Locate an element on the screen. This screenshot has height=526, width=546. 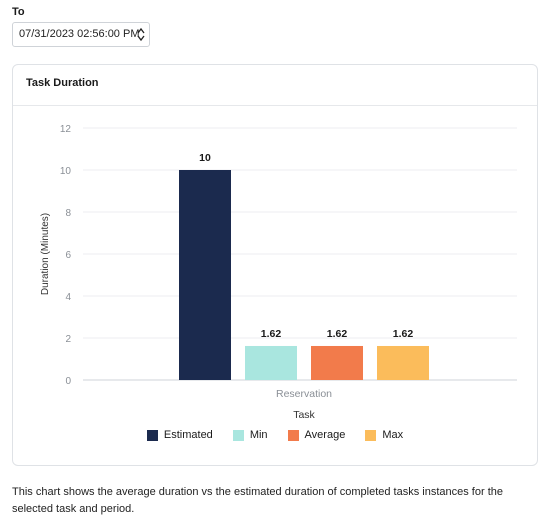
legend-item-max: Max is located at coordinates (384, 435).